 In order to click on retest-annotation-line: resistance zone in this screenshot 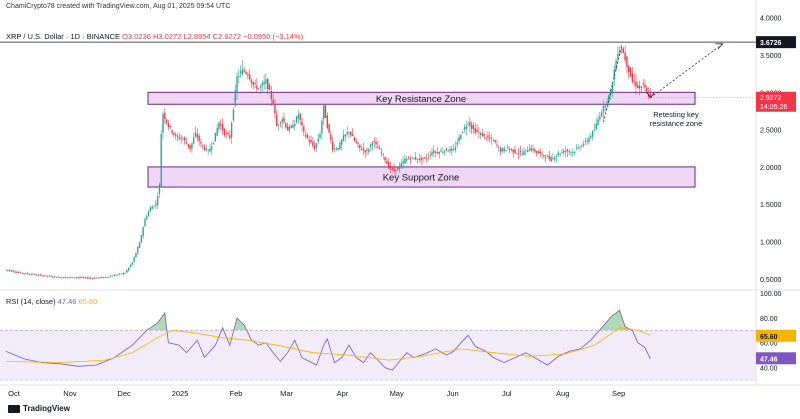, I will do `click(676, 123)`.